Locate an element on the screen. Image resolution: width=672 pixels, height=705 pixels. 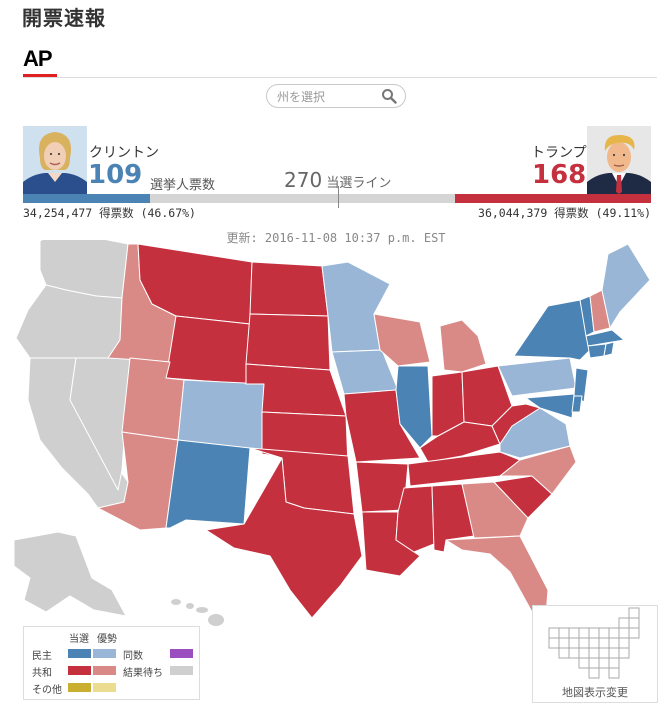
state-alaska is located at coordinates (70, 574).